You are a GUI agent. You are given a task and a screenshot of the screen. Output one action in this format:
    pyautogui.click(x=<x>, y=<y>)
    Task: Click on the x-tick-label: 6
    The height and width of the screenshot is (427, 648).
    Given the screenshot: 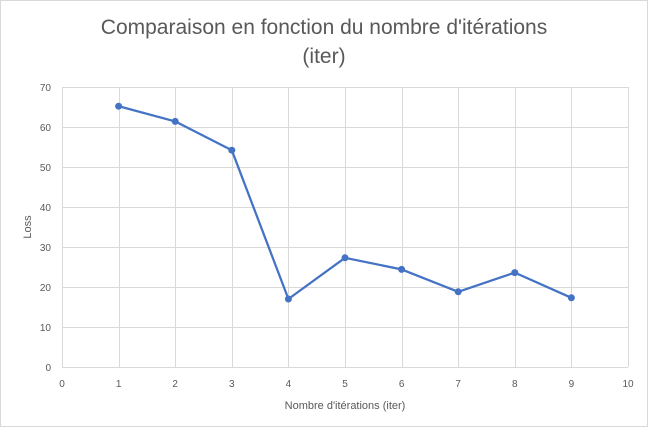 What is the action you would take?
    pyautogui.click(x=402, y=384)
    